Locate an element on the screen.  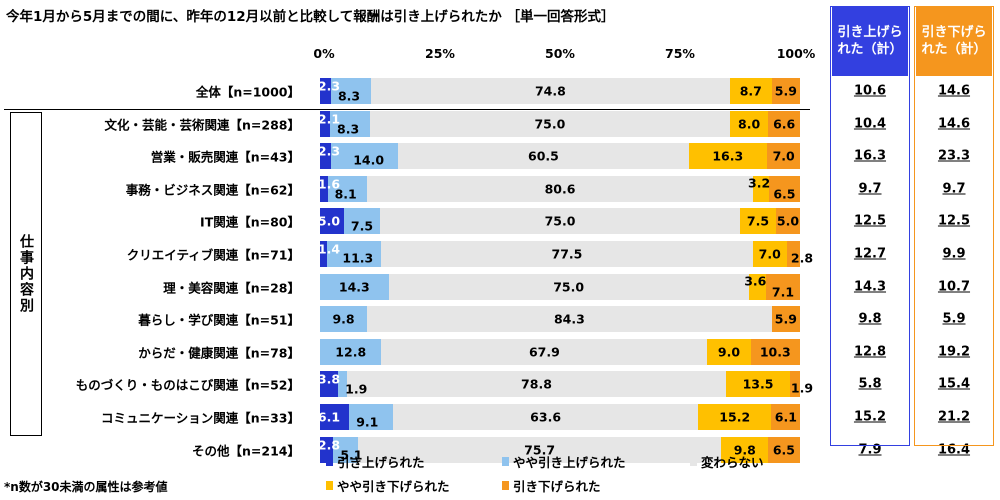
data-label-lowered: 6.5 is located at coordinates (783, 450).